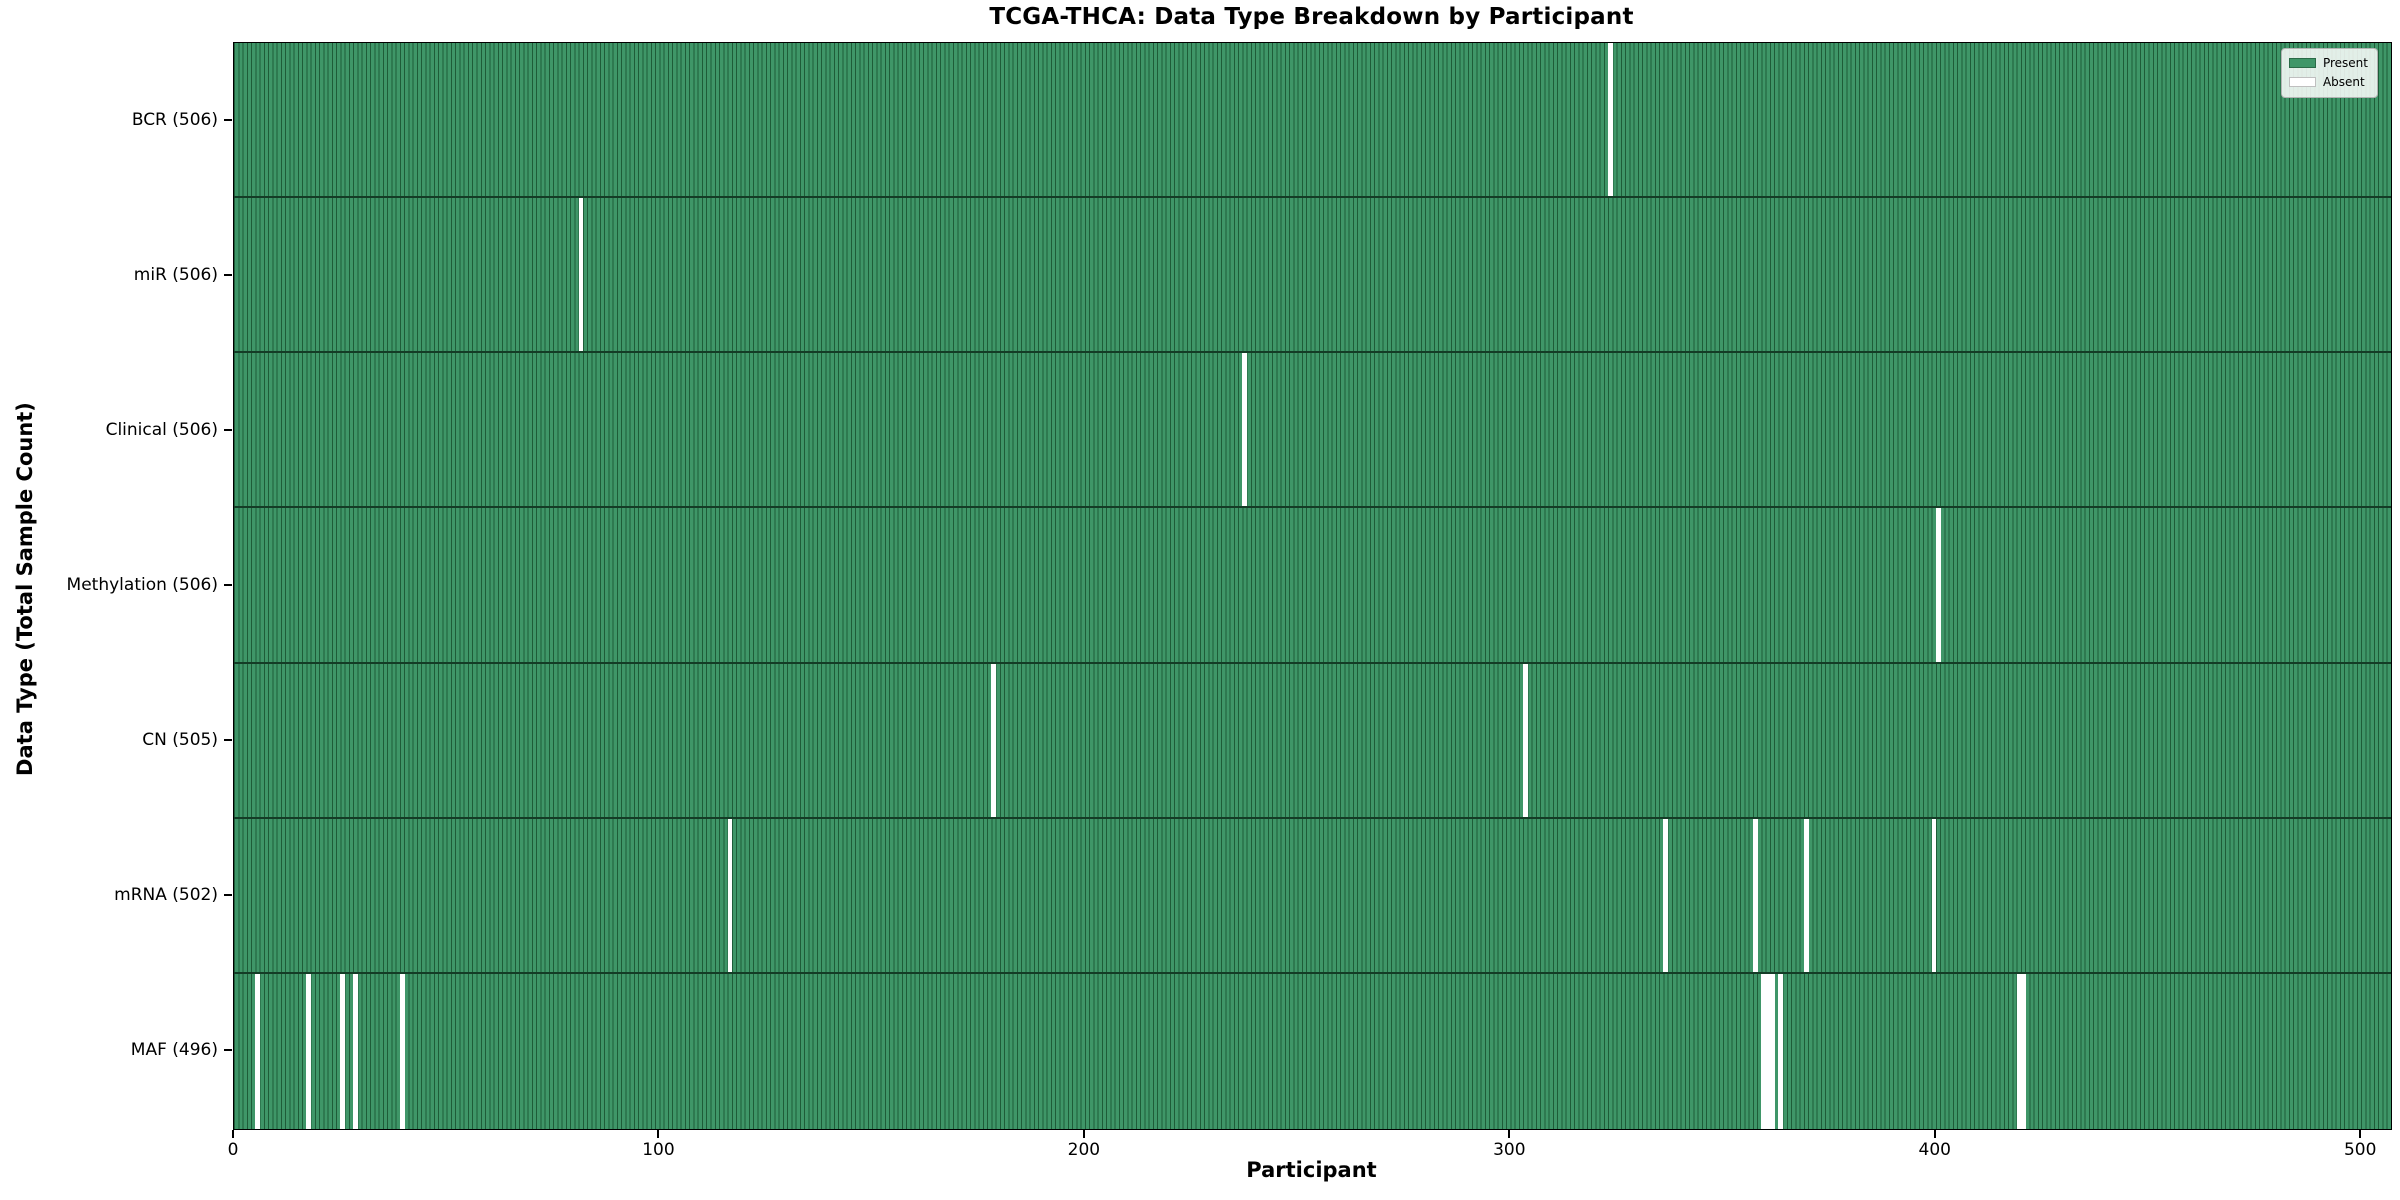  I want to click on row-Clinical, so click(1312, 431).